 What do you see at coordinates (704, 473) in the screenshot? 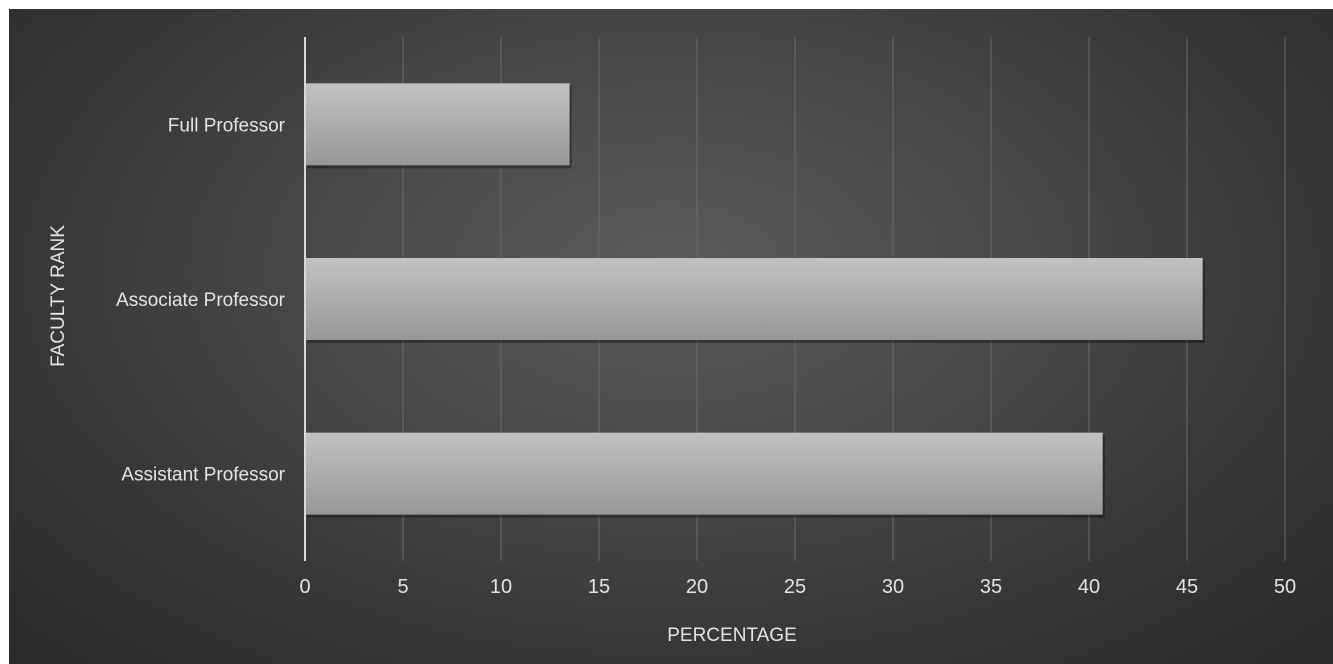
I see `bar-assistant-professor` at bounding box center [704, 473].